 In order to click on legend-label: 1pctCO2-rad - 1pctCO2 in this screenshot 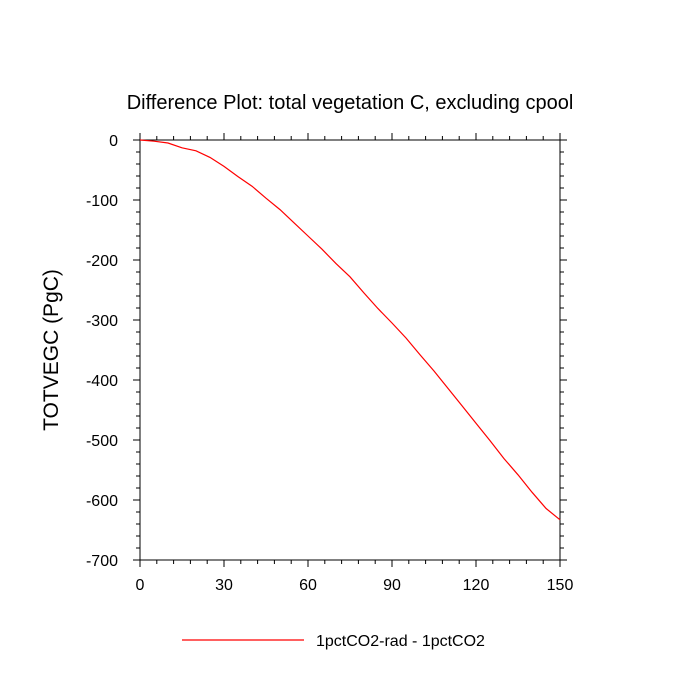, I will do `click(400, 641)`.